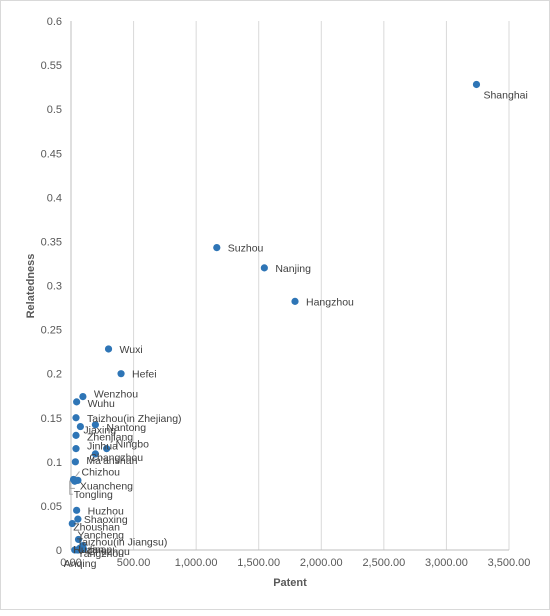  What do you see at coordinates (101, 472) in the screenshot?
I see `data-label: Chizhou` at bounding box center [101, 472].